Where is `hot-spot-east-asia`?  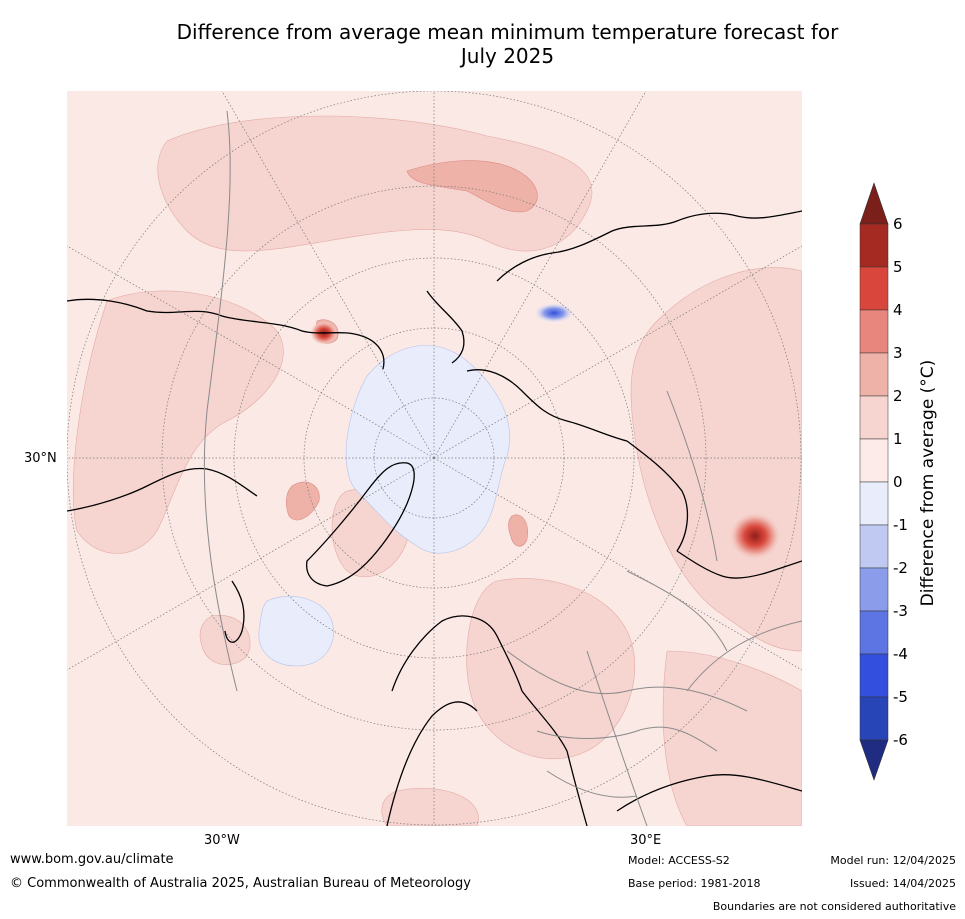
hot-spot-east-asia is located at coordinates (755, 536).